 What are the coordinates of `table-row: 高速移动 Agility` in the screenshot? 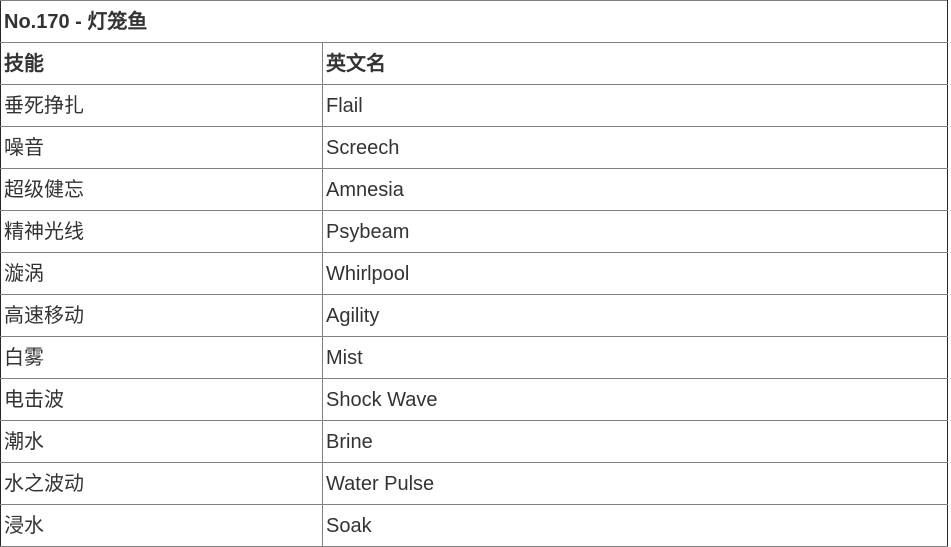 It's located at (474, 315).